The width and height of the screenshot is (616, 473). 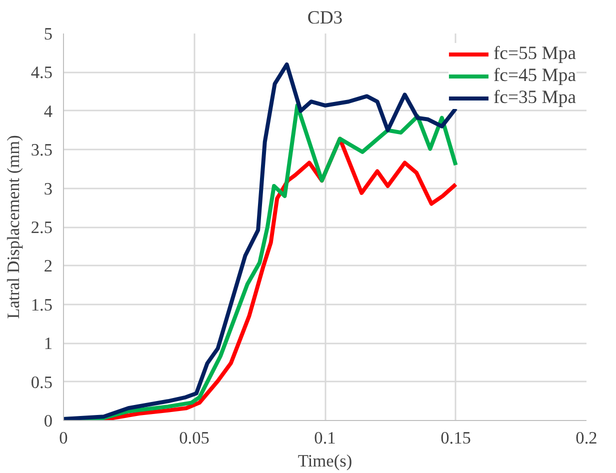 I want to click on y-tick-label: 4.5, so click(x=41, y=72).